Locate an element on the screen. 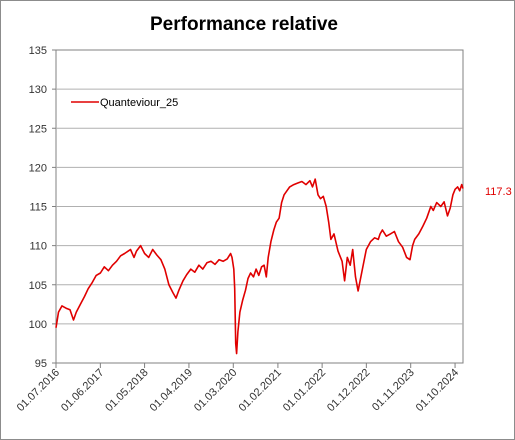  legend: Quanteviour_25 is located at coordinates (124, 103).